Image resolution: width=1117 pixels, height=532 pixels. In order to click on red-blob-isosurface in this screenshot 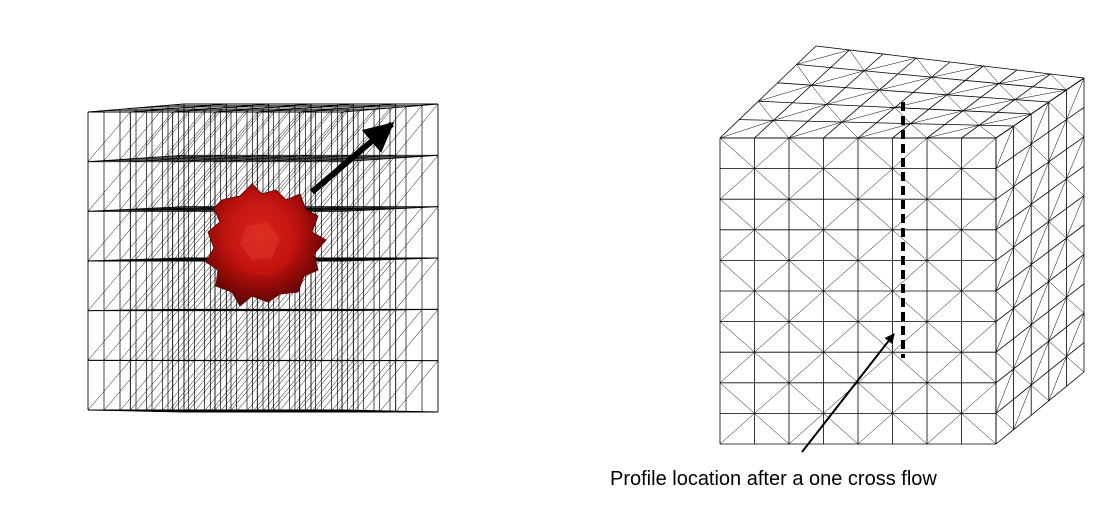, I will do `click(266, 245)`.